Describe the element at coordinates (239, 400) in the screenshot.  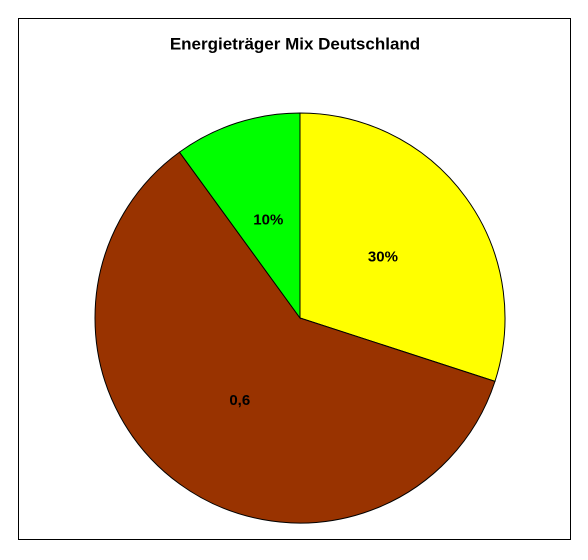
I see `data-label: 0,6` at that location.